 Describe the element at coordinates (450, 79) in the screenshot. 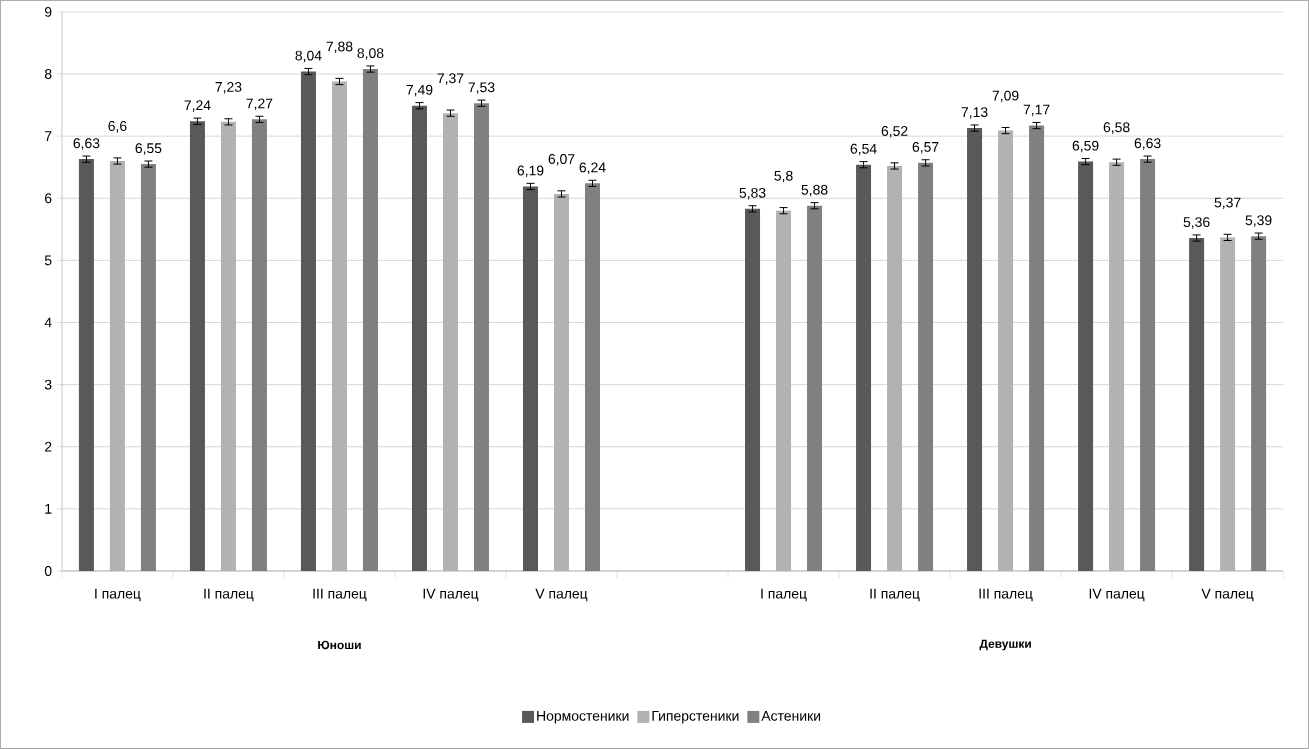

I see `data-label: 7,37` at that location.